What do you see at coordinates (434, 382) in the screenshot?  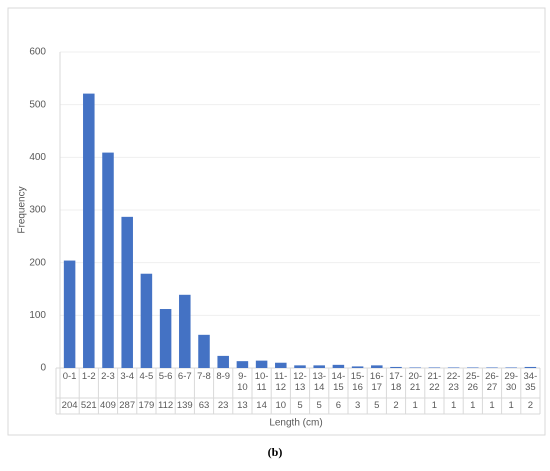 I see `x-tick-label: 21-22` at bounding box center [434, 382].